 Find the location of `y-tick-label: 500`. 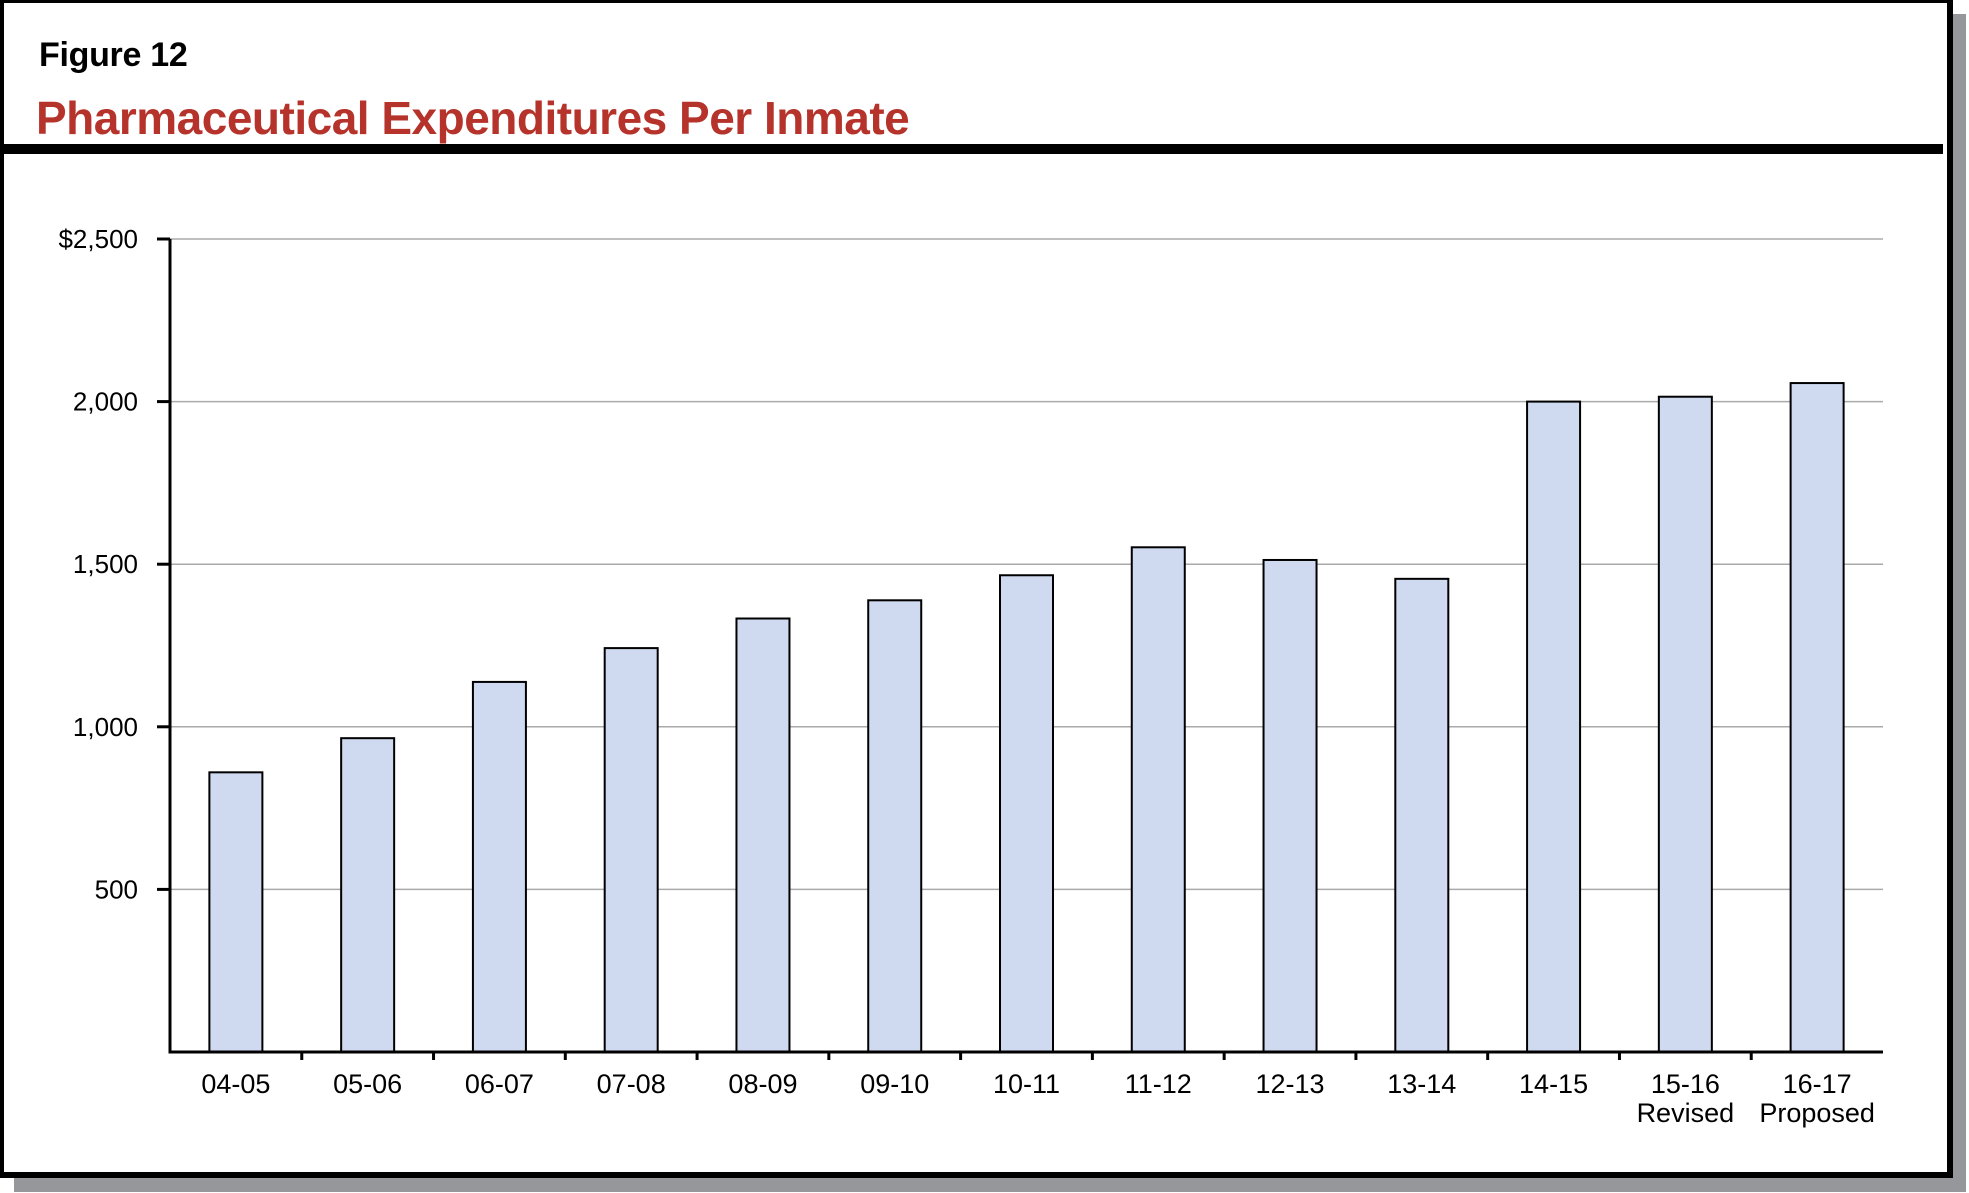

y-tick-label: 500 is located at coordinates (116, 889).